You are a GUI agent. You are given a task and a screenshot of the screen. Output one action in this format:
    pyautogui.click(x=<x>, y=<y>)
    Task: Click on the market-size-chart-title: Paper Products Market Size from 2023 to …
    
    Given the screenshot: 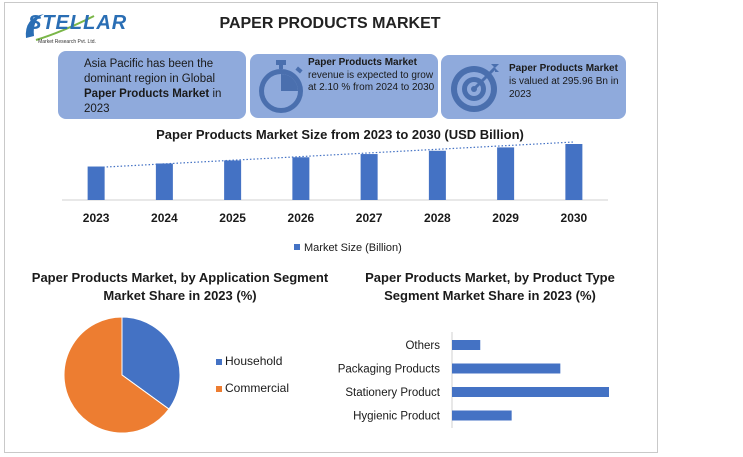 What is the action you would take?
    pyautogui.click(x=340, y=134)
    